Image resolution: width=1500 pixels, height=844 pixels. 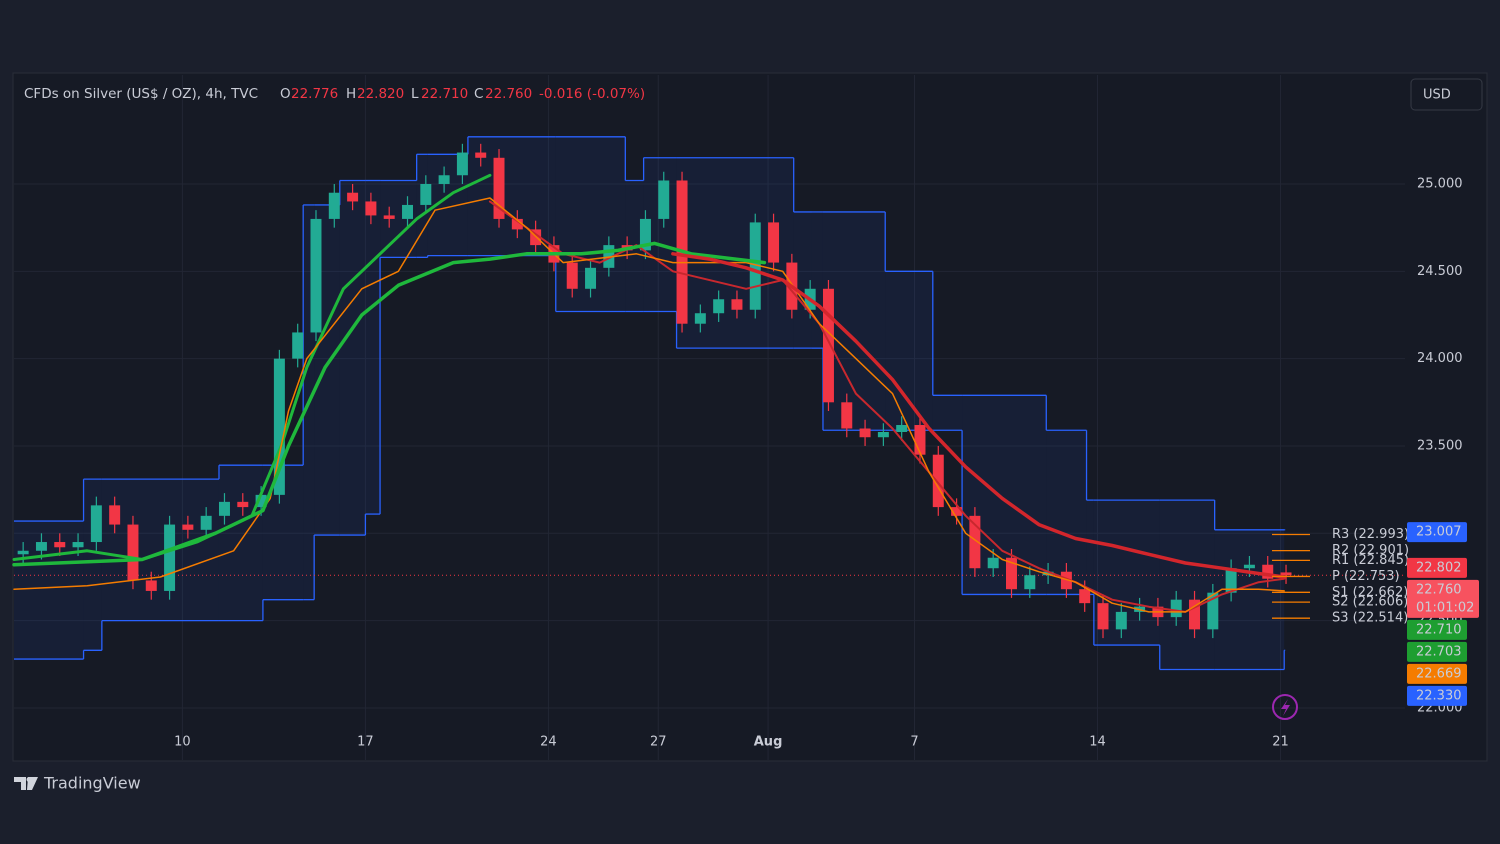 I want to click on symbol: CFDs on Silver (US$ / OZ), 4h, TVC, so click(x=141, y=94).